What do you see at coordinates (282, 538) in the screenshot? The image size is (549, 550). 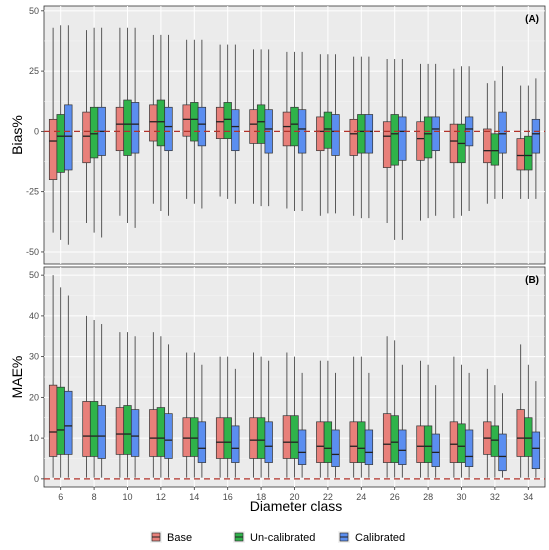 I see `legend-label: Un-calibrated` at bounding box center [282, 538].